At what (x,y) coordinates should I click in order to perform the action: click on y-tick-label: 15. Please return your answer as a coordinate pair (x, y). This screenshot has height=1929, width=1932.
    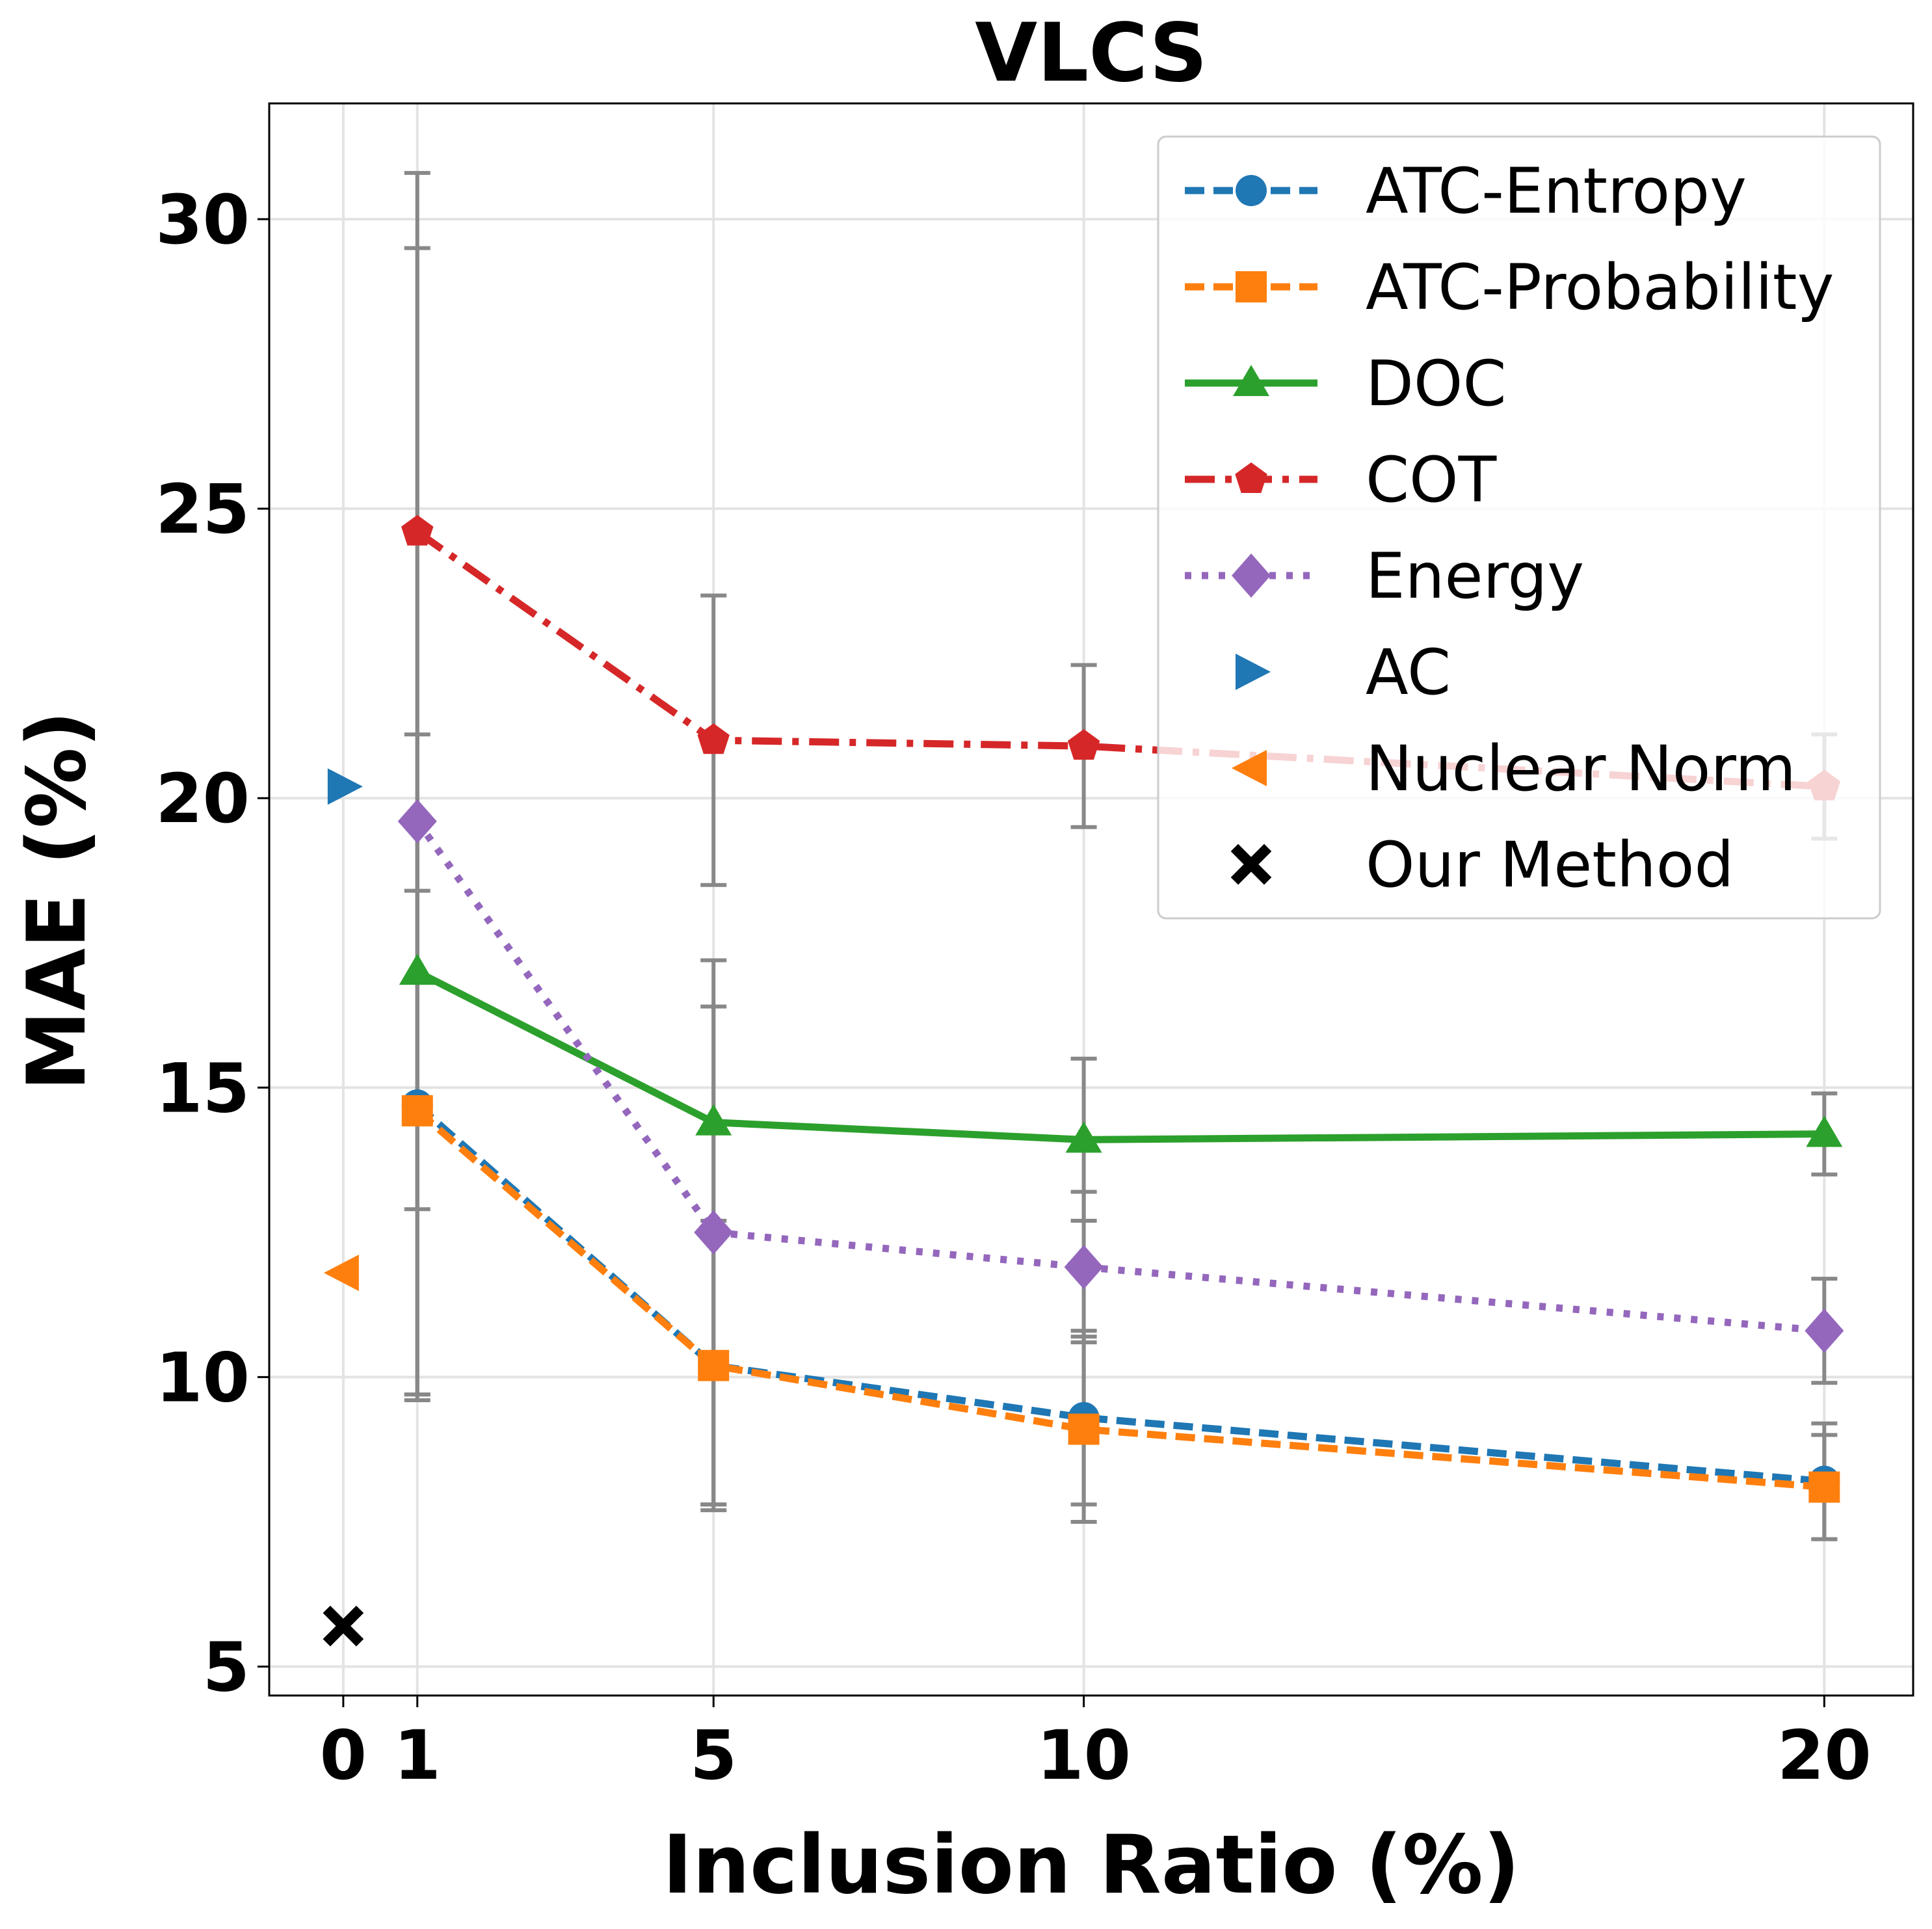
    Looking at the image, I should click on (202, 1088).